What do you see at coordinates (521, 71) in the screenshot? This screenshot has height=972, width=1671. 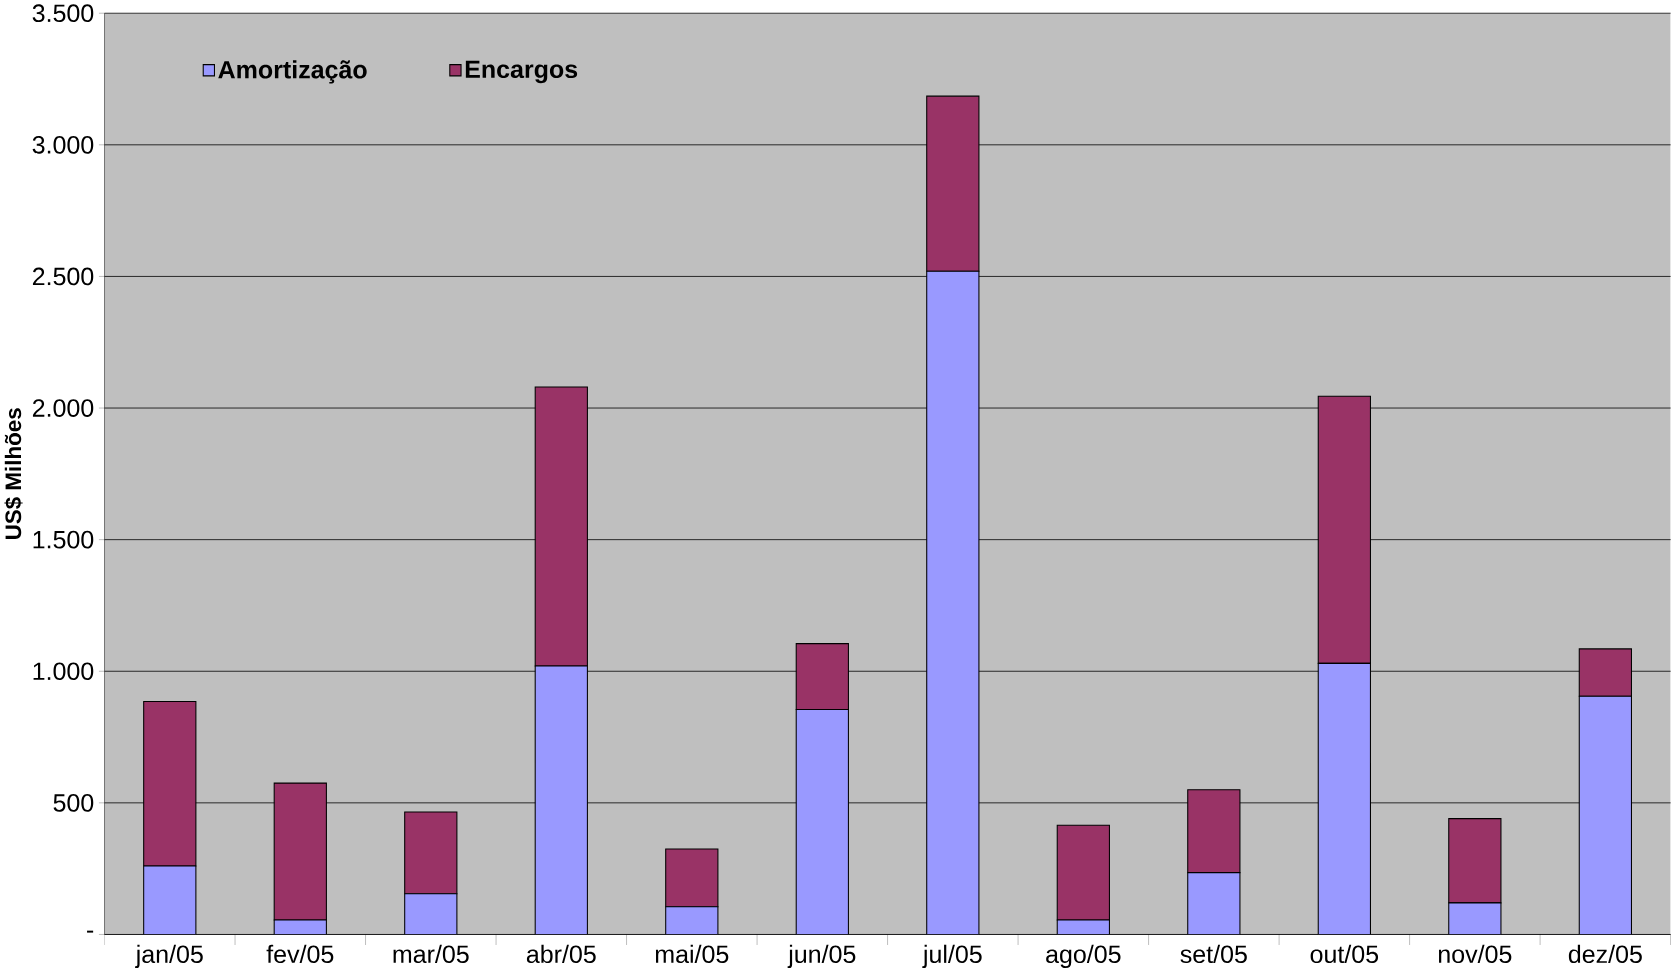 I see `legend-label: Encargos` at bounding box center [521, 71].